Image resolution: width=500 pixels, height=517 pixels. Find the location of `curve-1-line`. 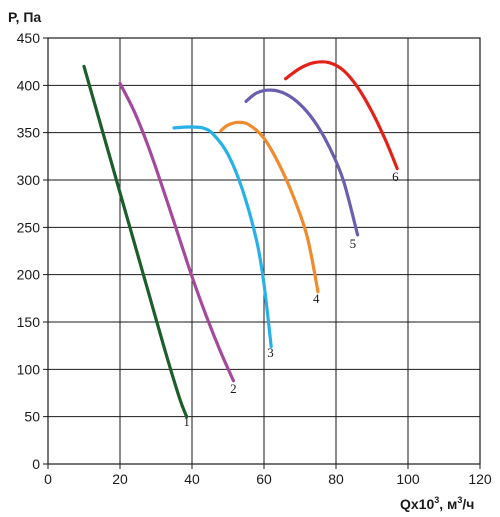

curve-1-line is located at coordinates (135, 241).